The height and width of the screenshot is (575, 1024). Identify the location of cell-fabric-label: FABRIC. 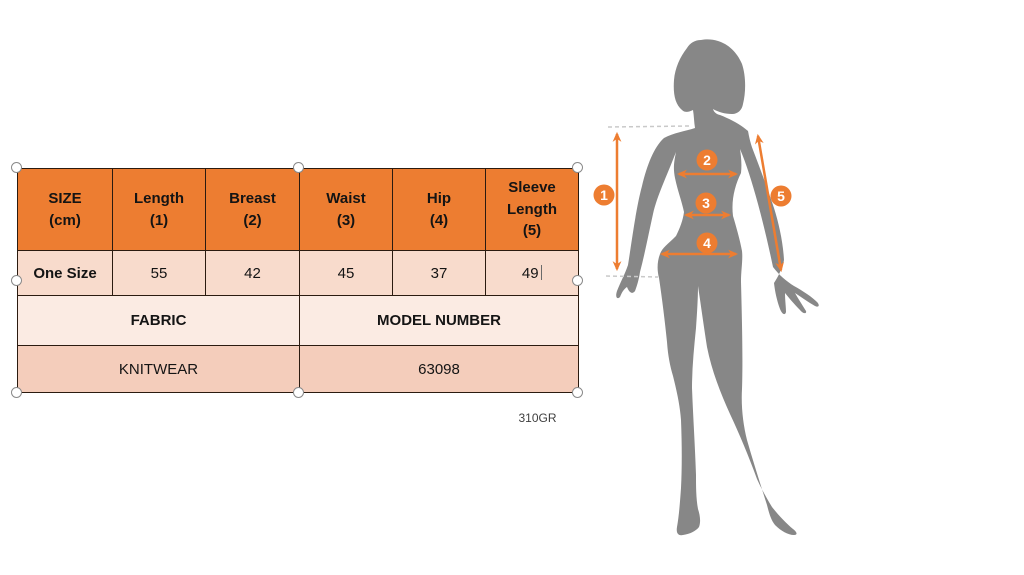
(158, 320).